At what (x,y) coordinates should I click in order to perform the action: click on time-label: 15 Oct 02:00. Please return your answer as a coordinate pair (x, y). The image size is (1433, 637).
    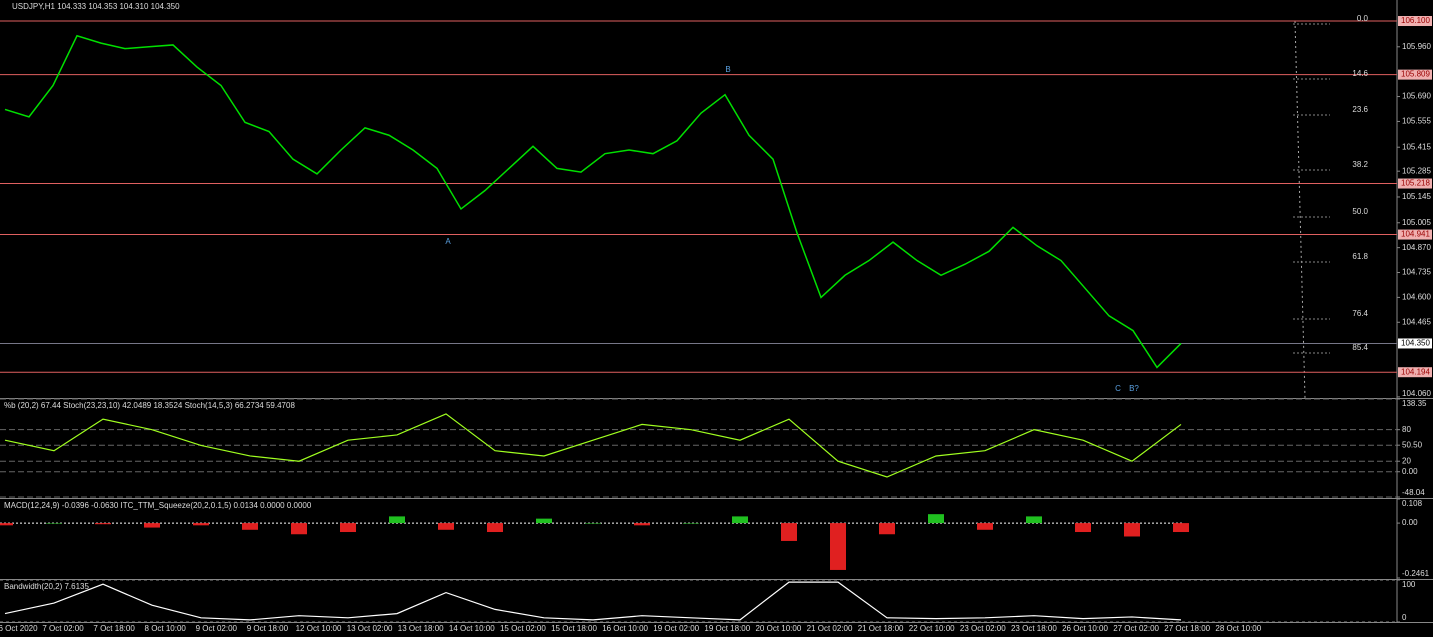
    Looking at the image, I should click on (523, 628).